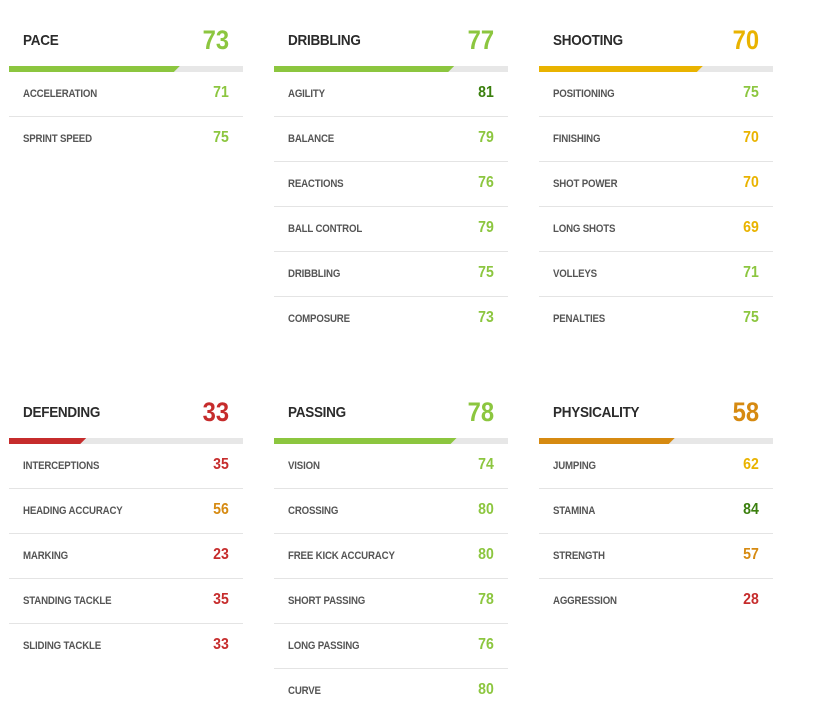  Describe the element at coordinates (656, 405) in the screenshot. I see `category-header: PHYSICALITY 58` at that location.